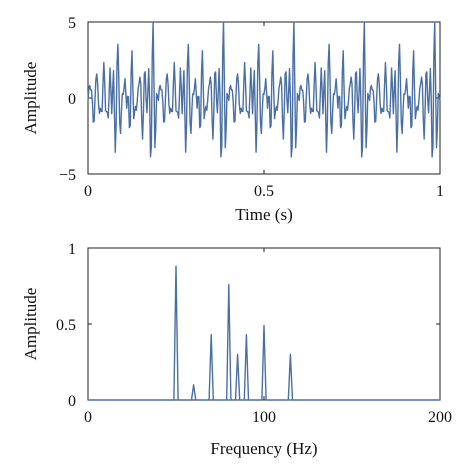 This screenshot has height=474, width=474. Describe the element at coordinates (30, 98) in the screenshot. I see `time-y-axis-label: Amplitude` at that location.